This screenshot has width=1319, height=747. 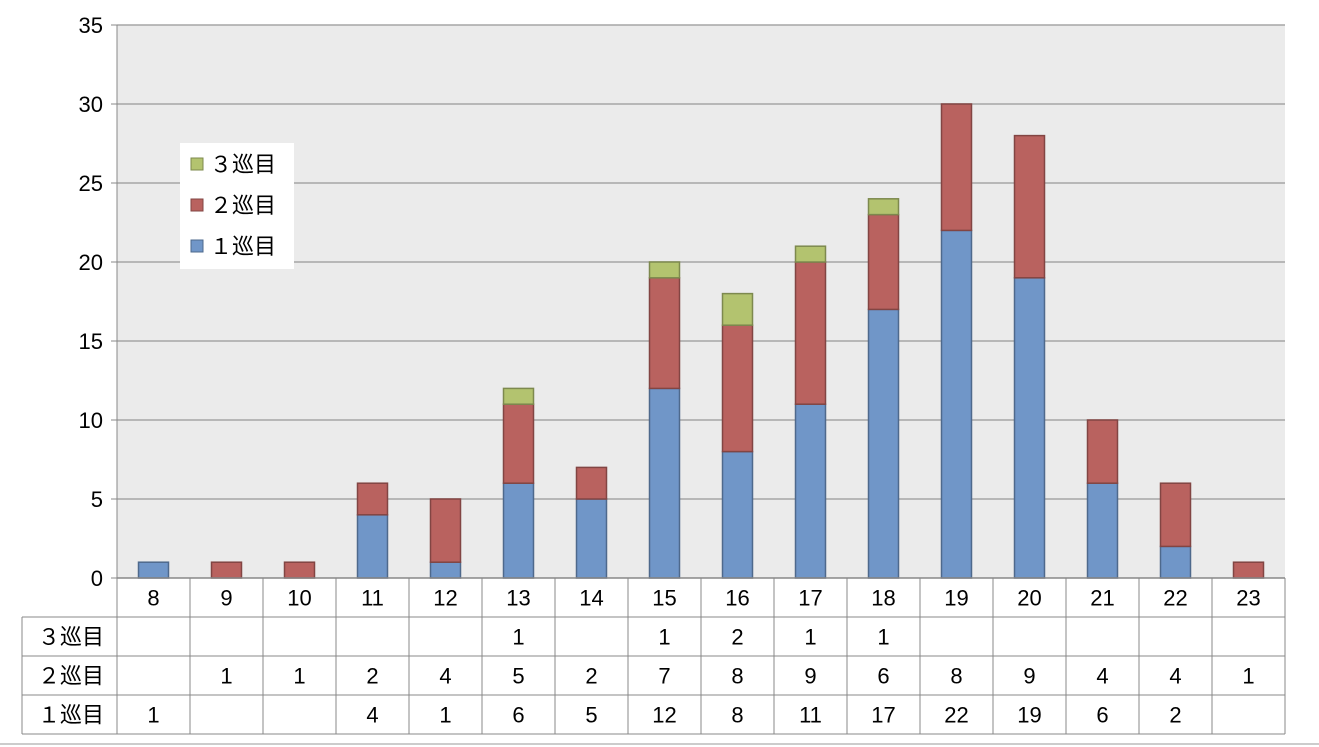 I want to click on xtick-label: 18, so click(x=883, y=598).